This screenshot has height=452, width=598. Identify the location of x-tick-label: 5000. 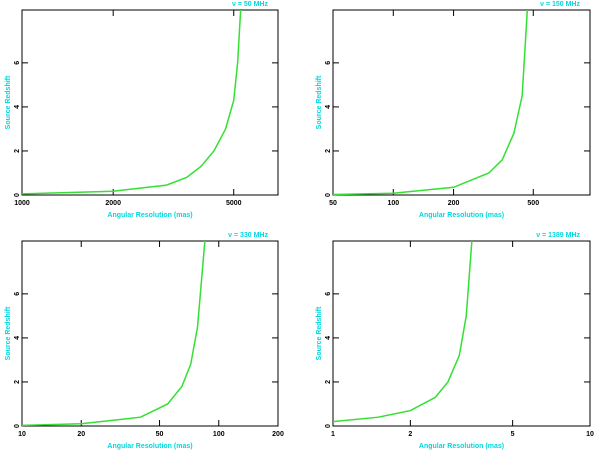
(234, 203).